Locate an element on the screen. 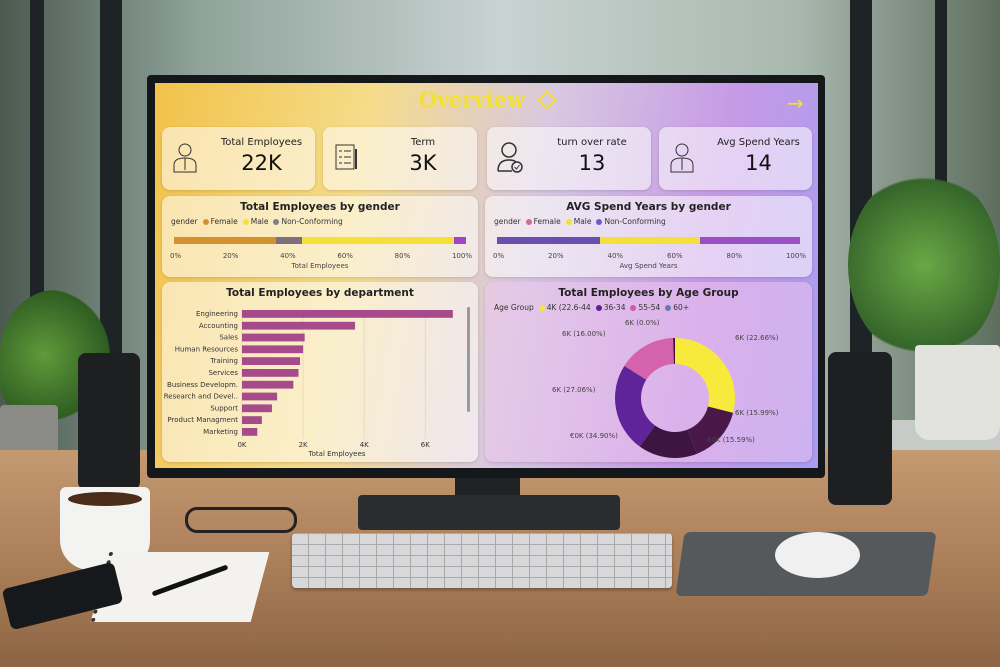  dashboard-title: Overview is located at coordinates (486, 99).